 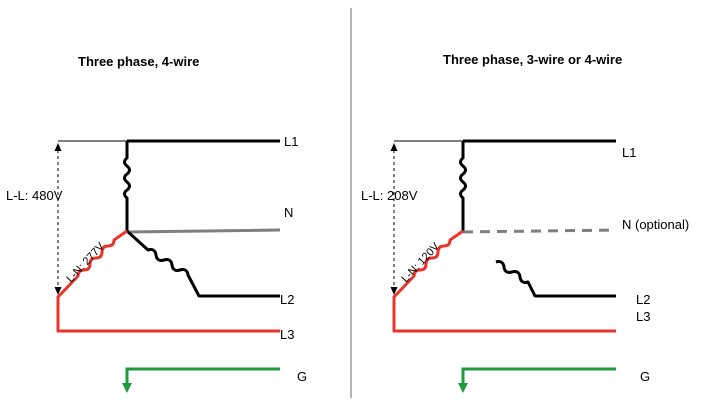 I want to click on right-ll-voltage: L-L: 208V, so click(x=389, y=195).